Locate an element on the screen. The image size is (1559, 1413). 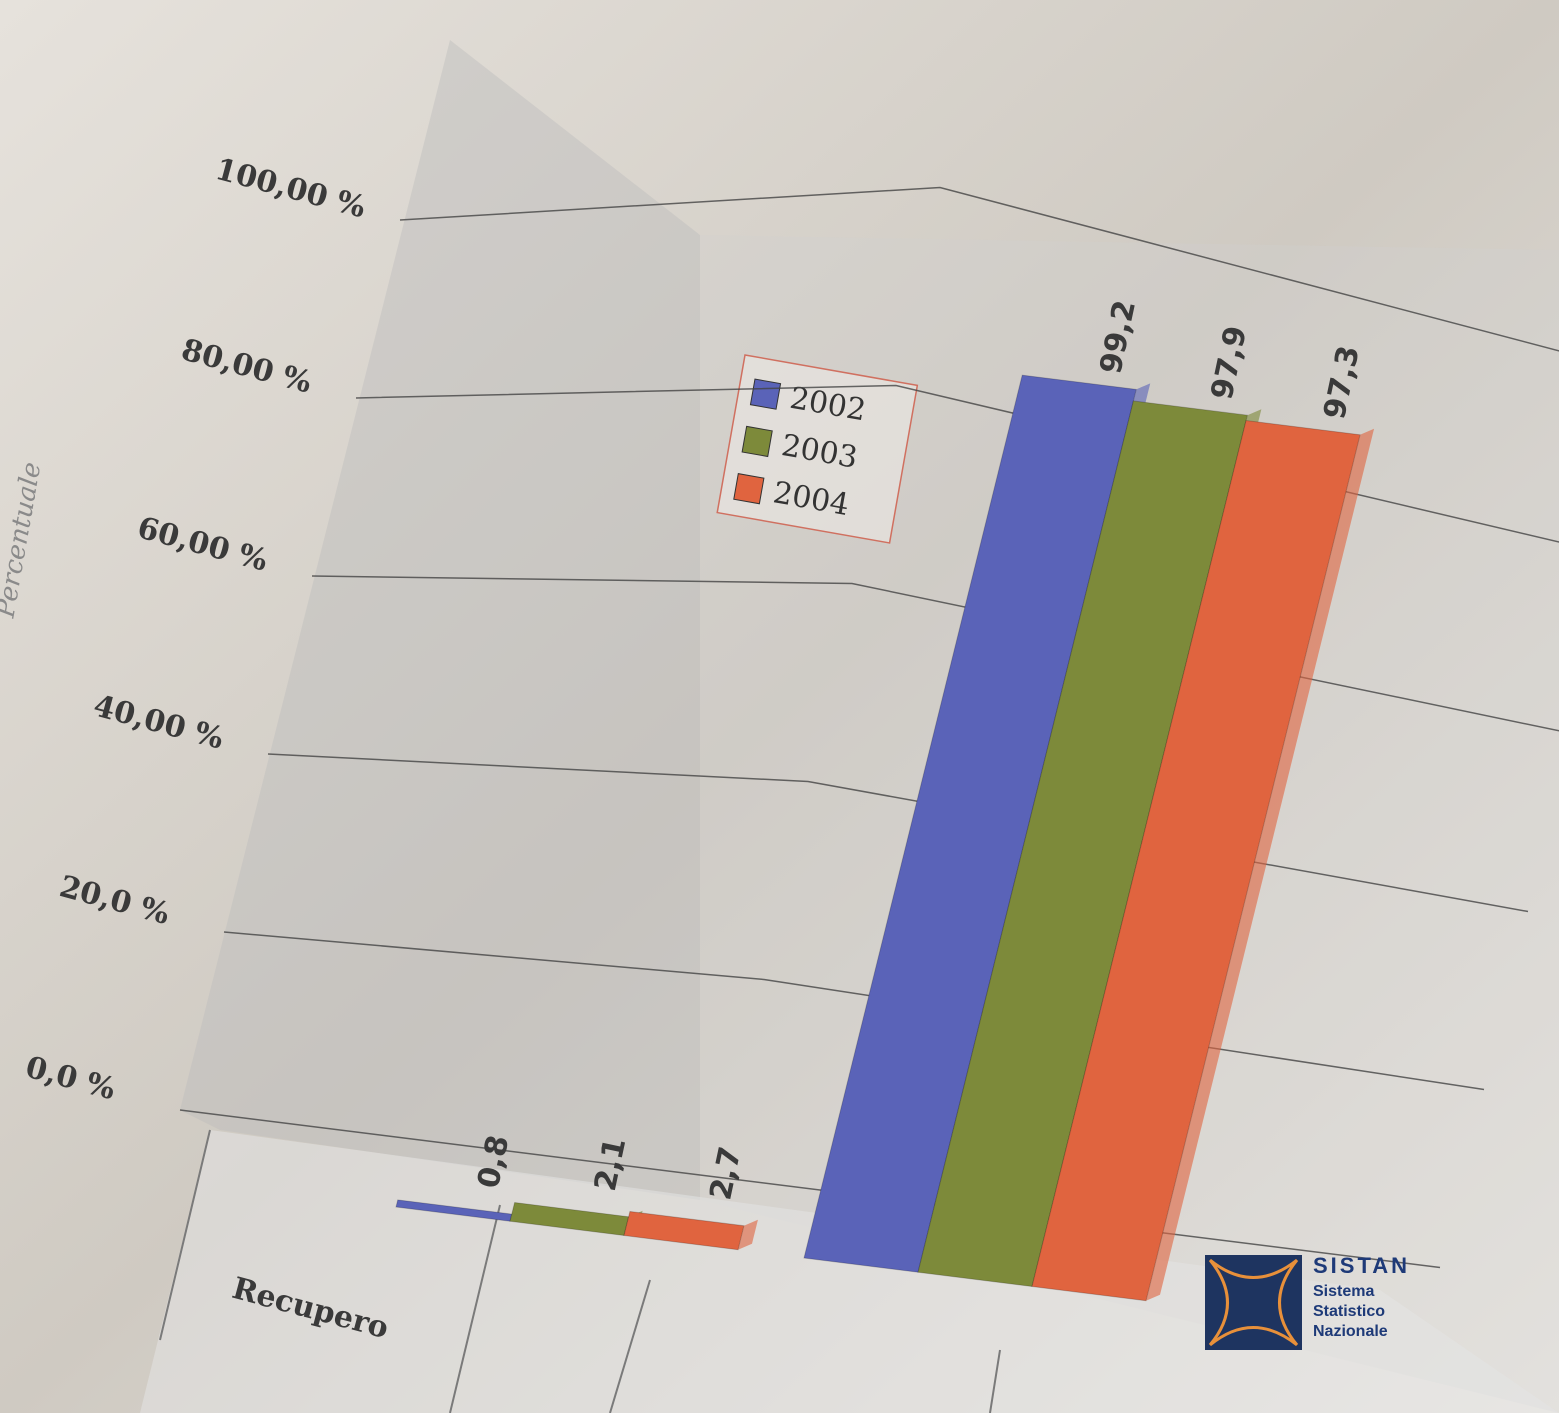
logo-pattern is located at coordinates (1253, 1302).